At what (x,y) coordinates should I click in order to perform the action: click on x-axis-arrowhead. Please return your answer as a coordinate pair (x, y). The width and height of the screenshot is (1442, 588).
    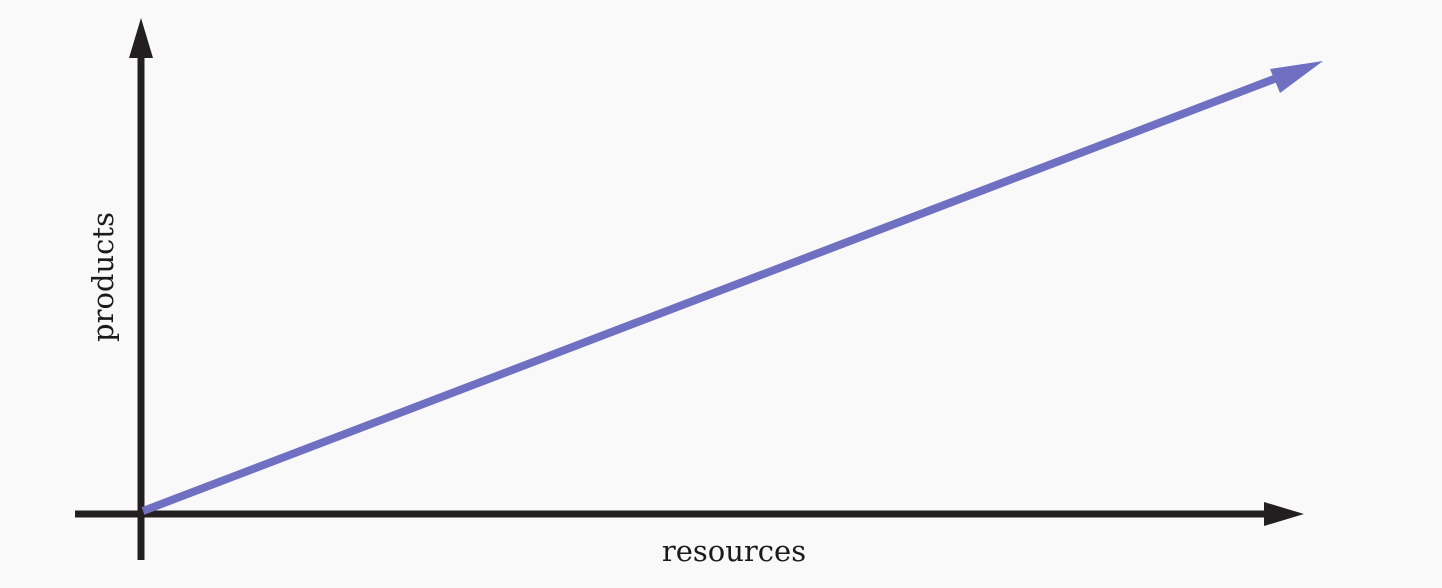
    Looking at the image, I should click on (1284, 514).